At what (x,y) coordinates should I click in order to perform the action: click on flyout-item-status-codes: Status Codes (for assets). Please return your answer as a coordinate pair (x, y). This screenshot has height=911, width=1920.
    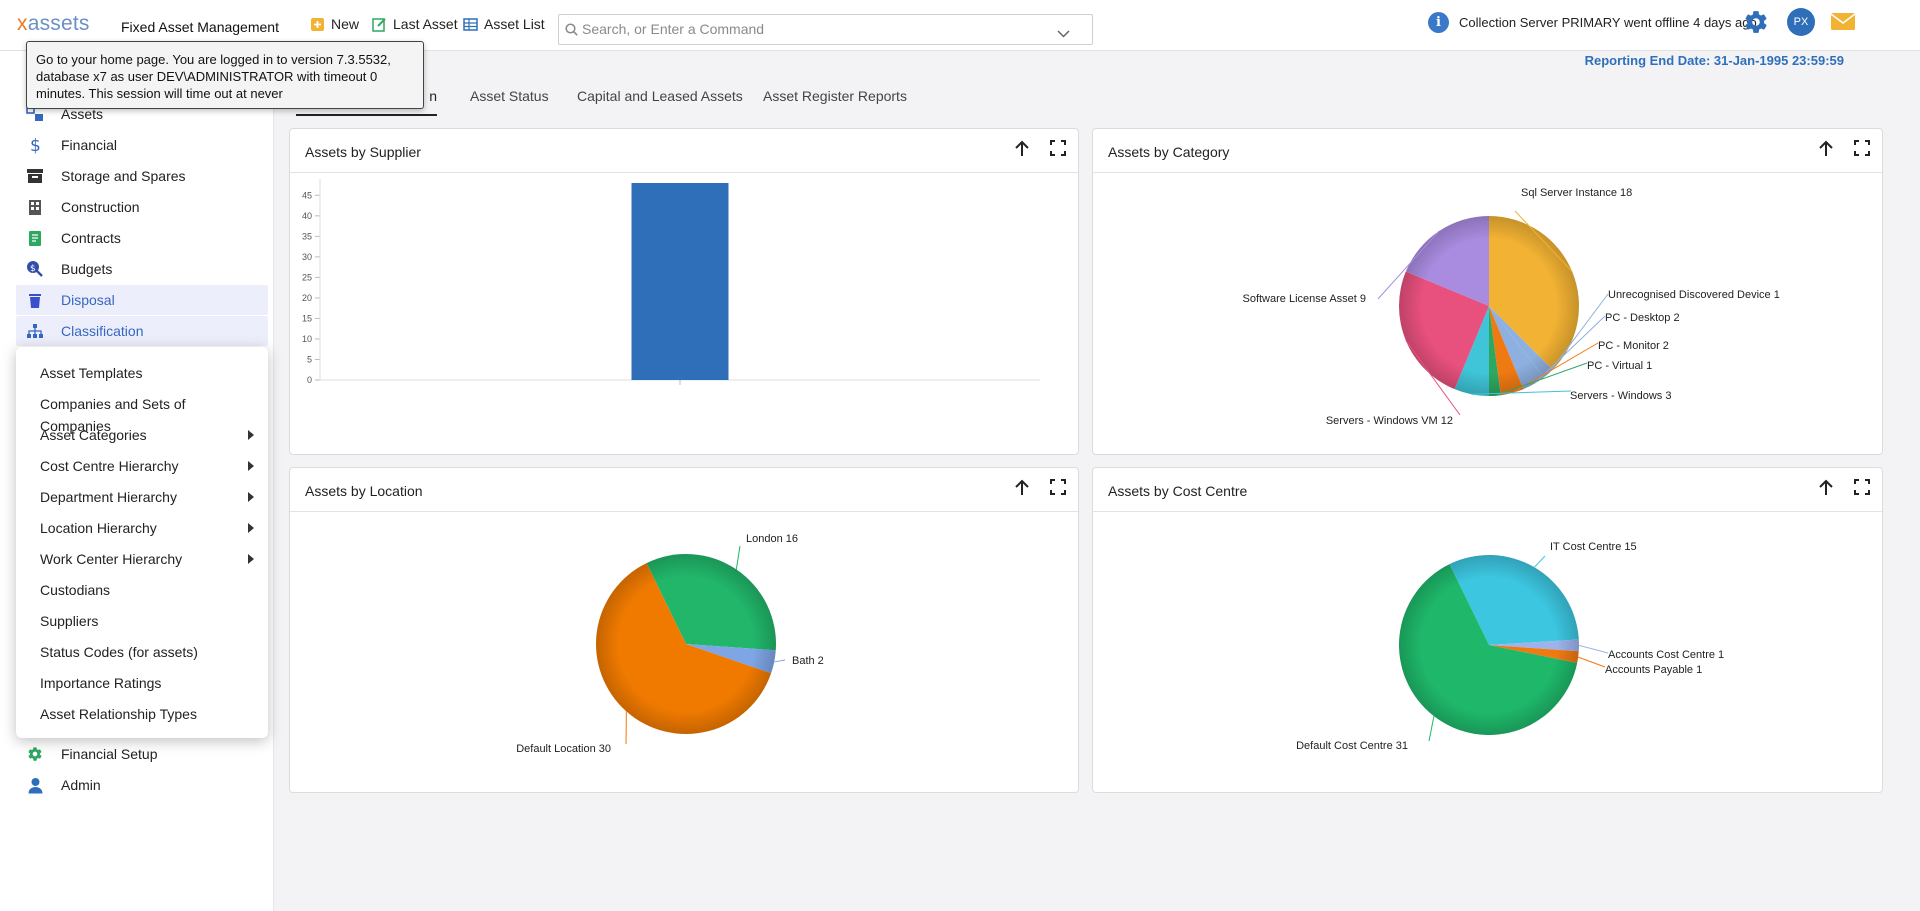
    Looking at the image, I should click on (119, 652).